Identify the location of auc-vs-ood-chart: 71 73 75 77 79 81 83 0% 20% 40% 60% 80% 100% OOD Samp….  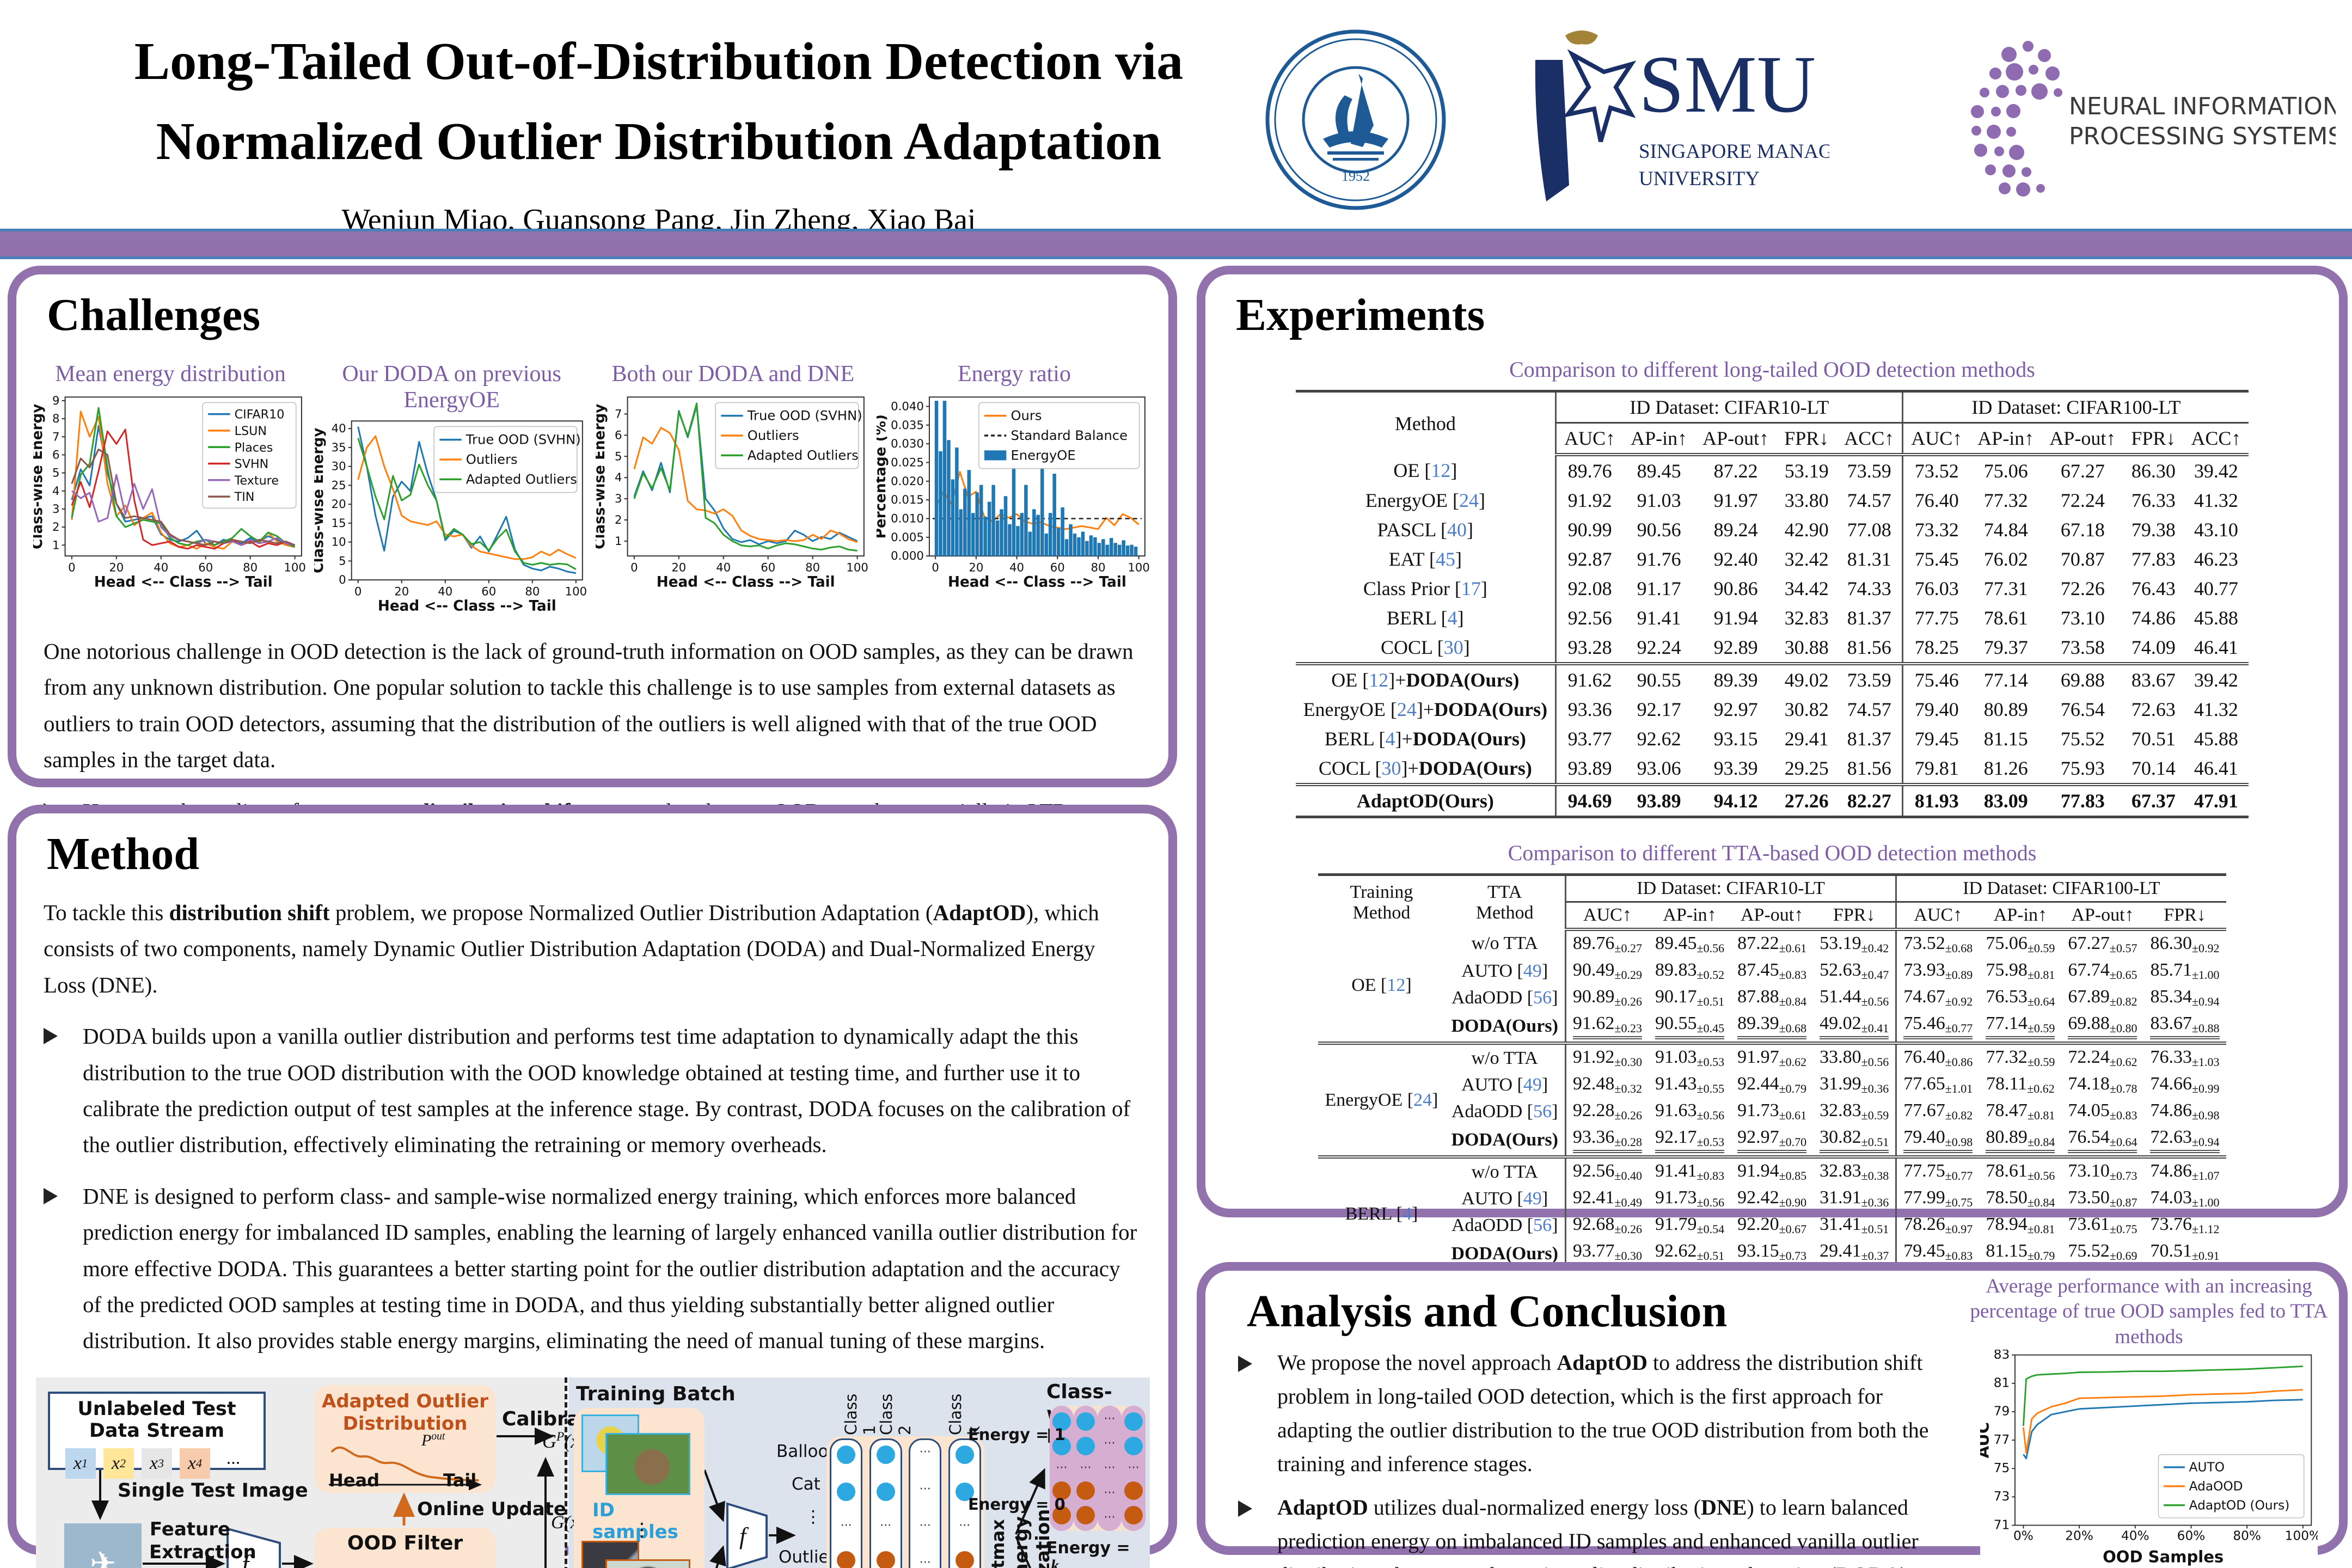
(2147, 1457).